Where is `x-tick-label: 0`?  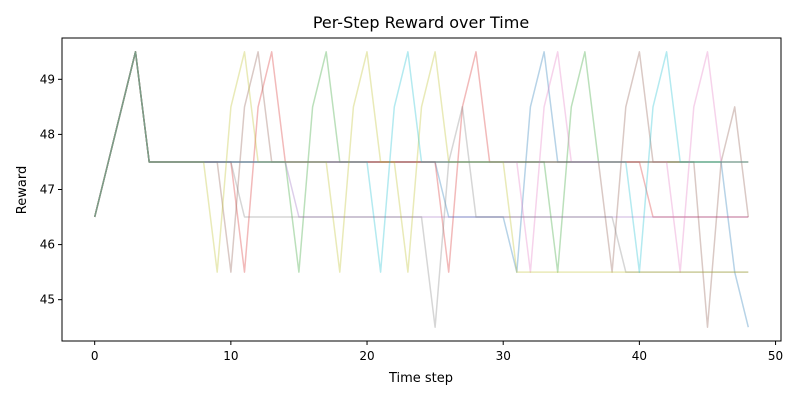
x-tick-label: 0 is located at coordinates (95, 356).